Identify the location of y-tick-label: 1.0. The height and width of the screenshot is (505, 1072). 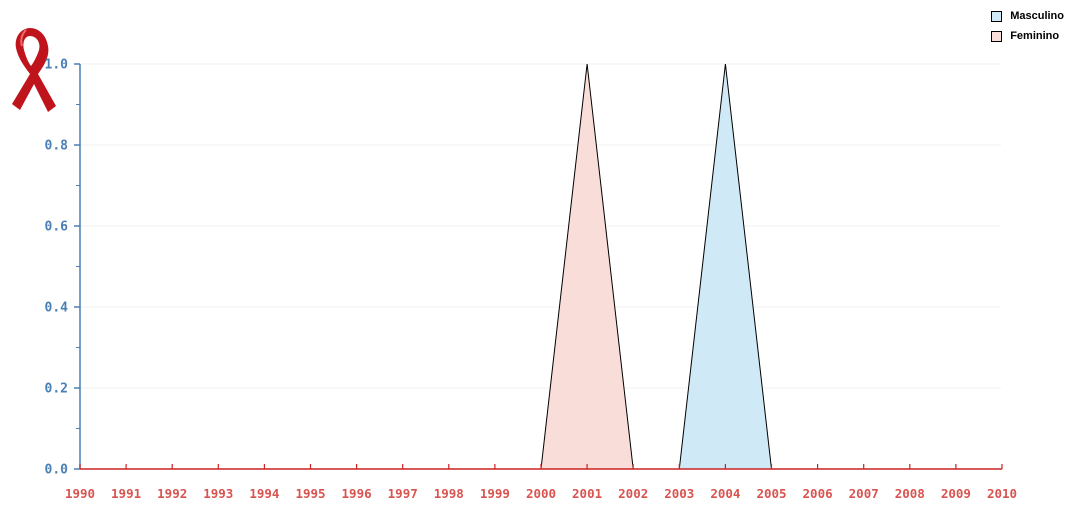
(57, 65).